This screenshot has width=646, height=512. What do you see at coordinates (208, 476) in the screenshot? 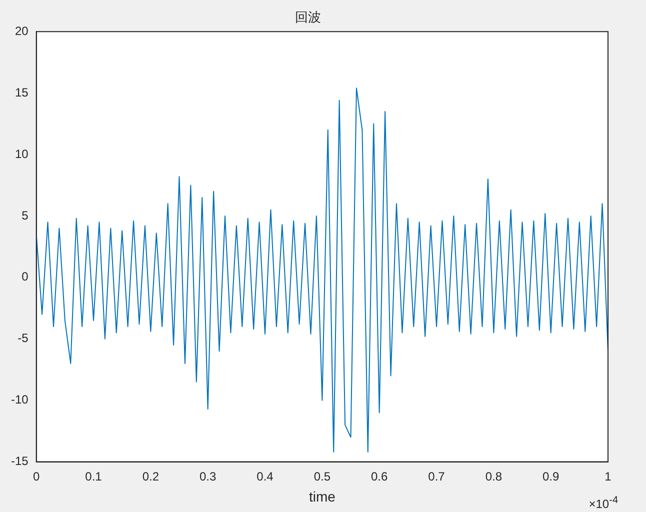
I see `x-tick-label: 0.3` at bounding box center [208, 476].